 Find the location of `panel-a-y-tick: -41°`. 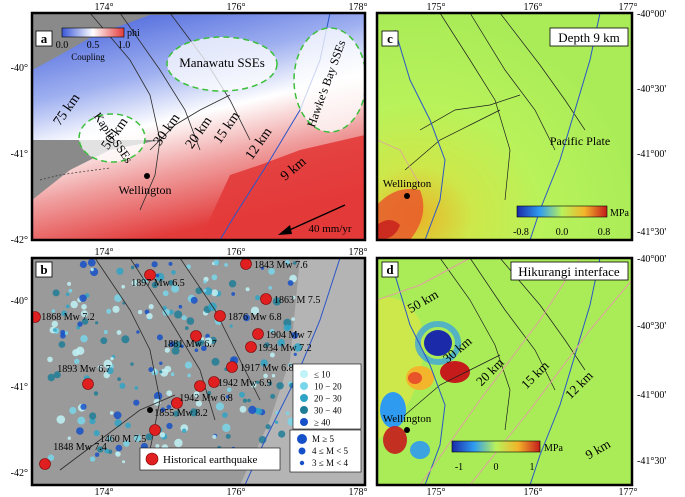

panel-a-y-tick: -41° is located at coordinates (19, 154).